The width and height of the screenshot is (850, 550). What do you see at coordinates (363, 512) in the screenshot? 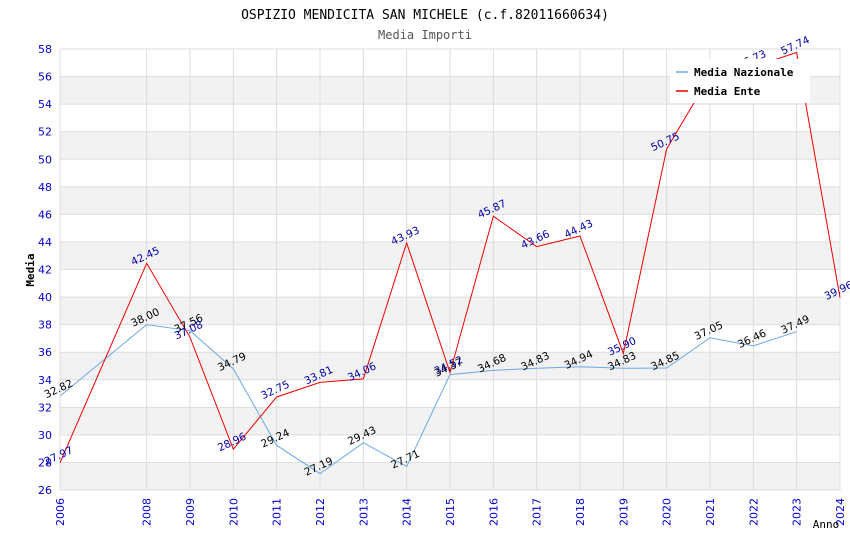
I see `x-tick-label: 2013` at bounding box center [363, 512].